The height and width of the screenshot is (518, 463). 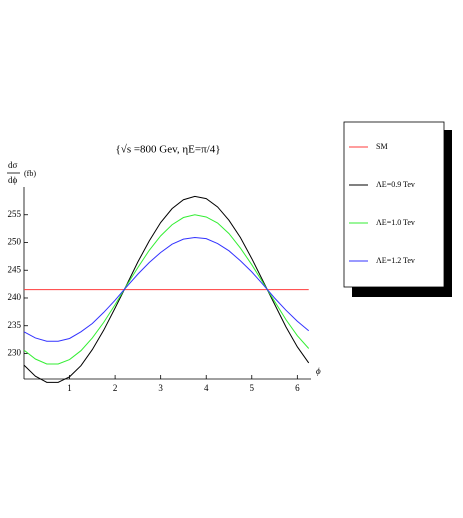 I want to click on legend-label: ΛE=0.9 Tev, so click(x=395, y=184).